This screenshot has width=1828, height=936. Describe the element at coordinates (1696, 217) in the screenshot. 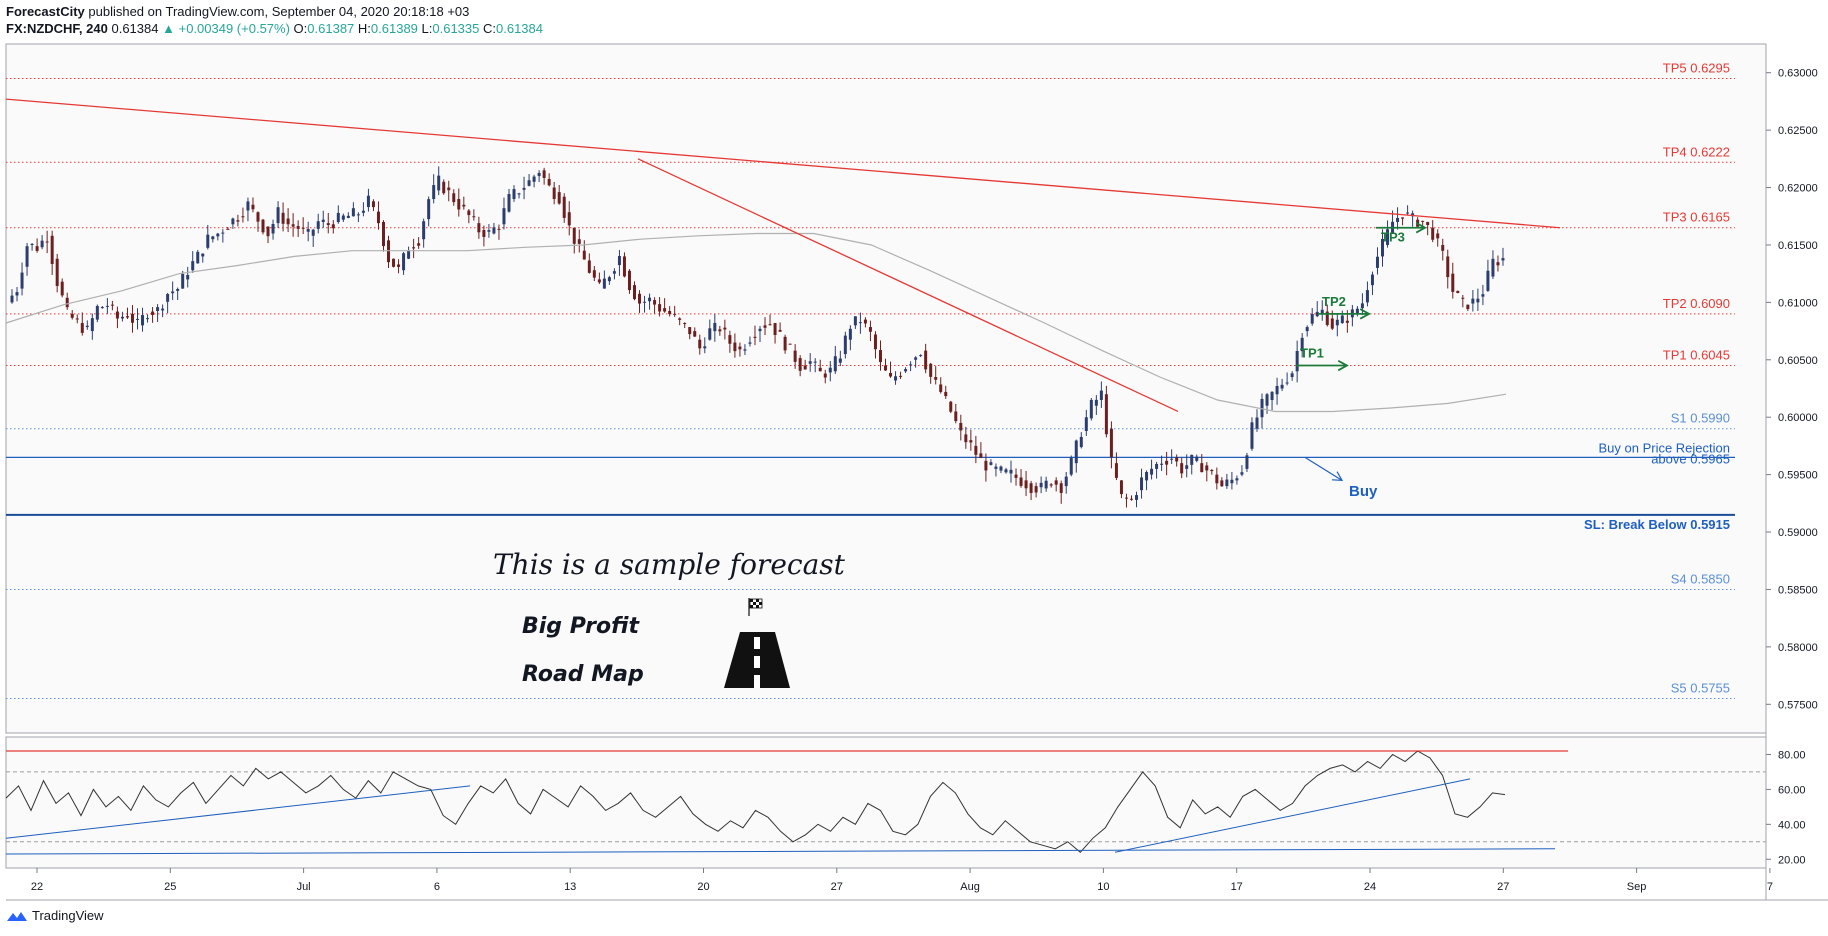

I see `level-label: TP3 0.6165` at that location.